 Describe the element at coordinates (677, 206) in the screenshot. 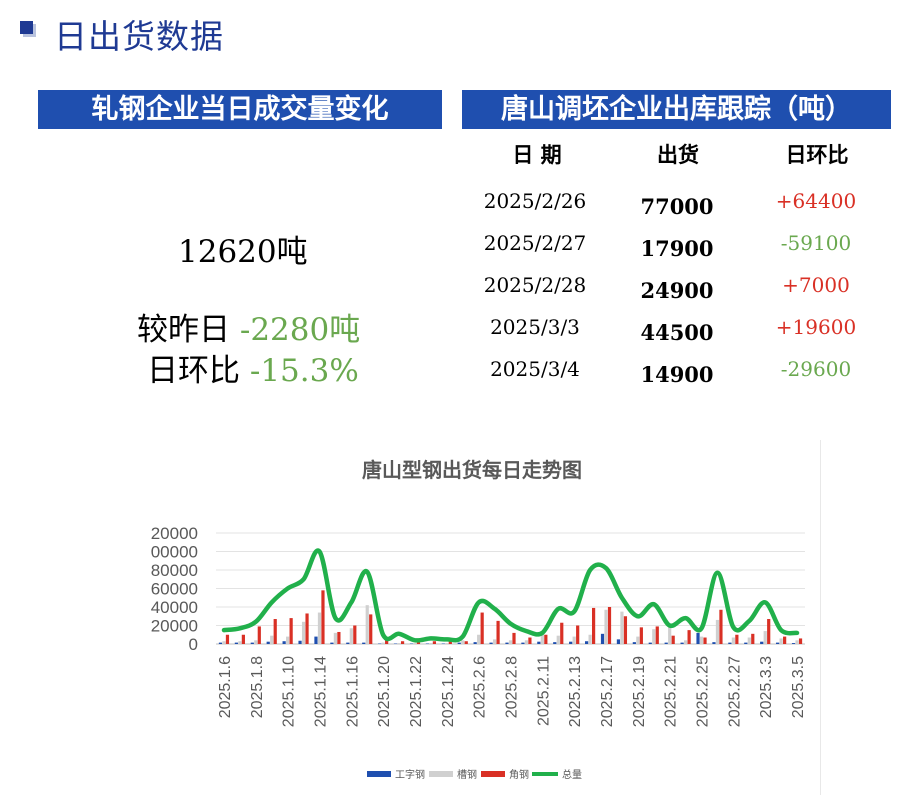

I see `table-cell-shipment: 77000` at that location.